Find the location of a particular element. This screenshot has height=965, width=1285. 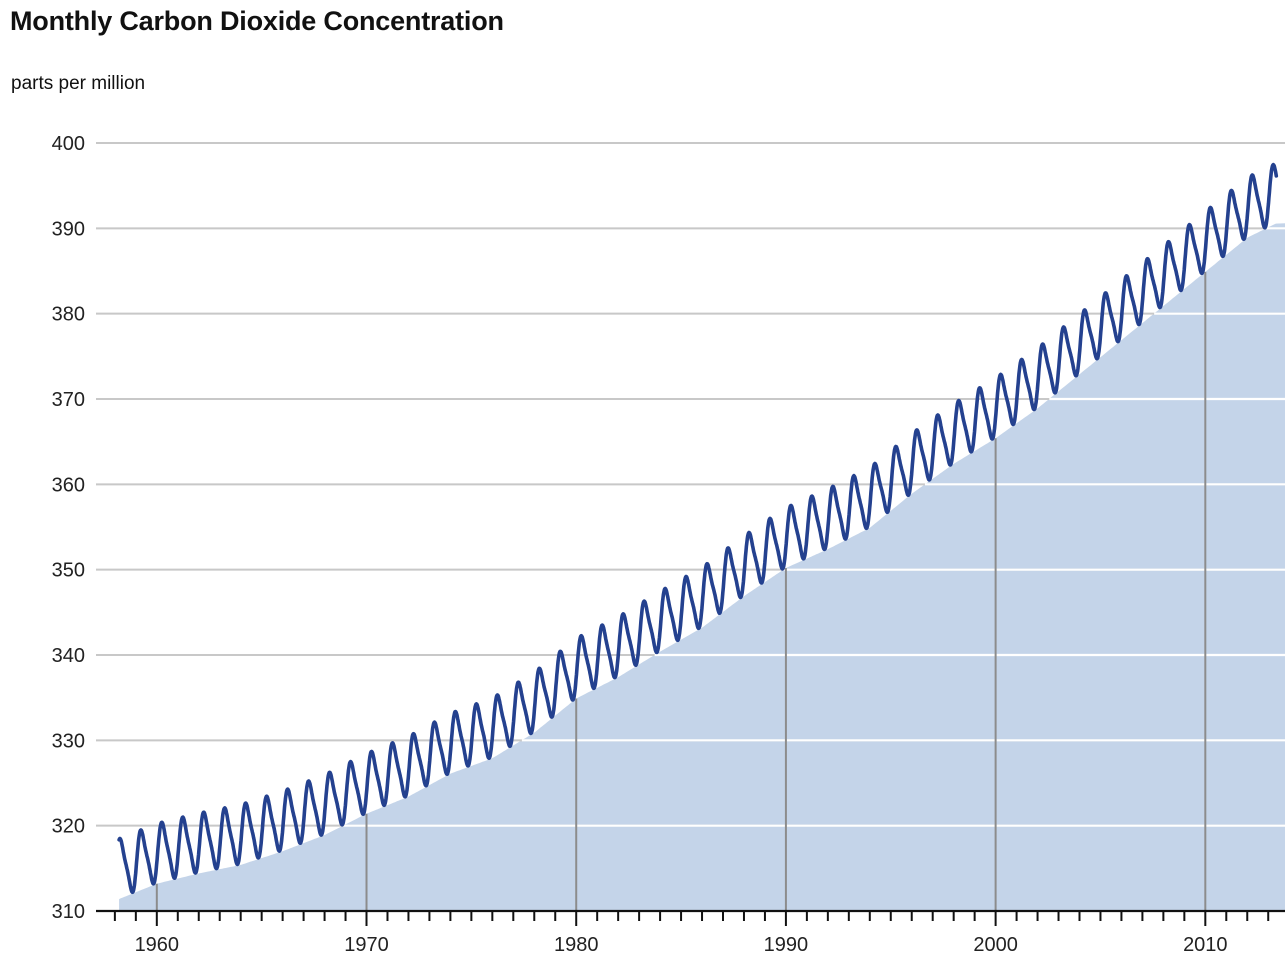

y-tick-label-350: 350 is located at coordinates (68, 571).